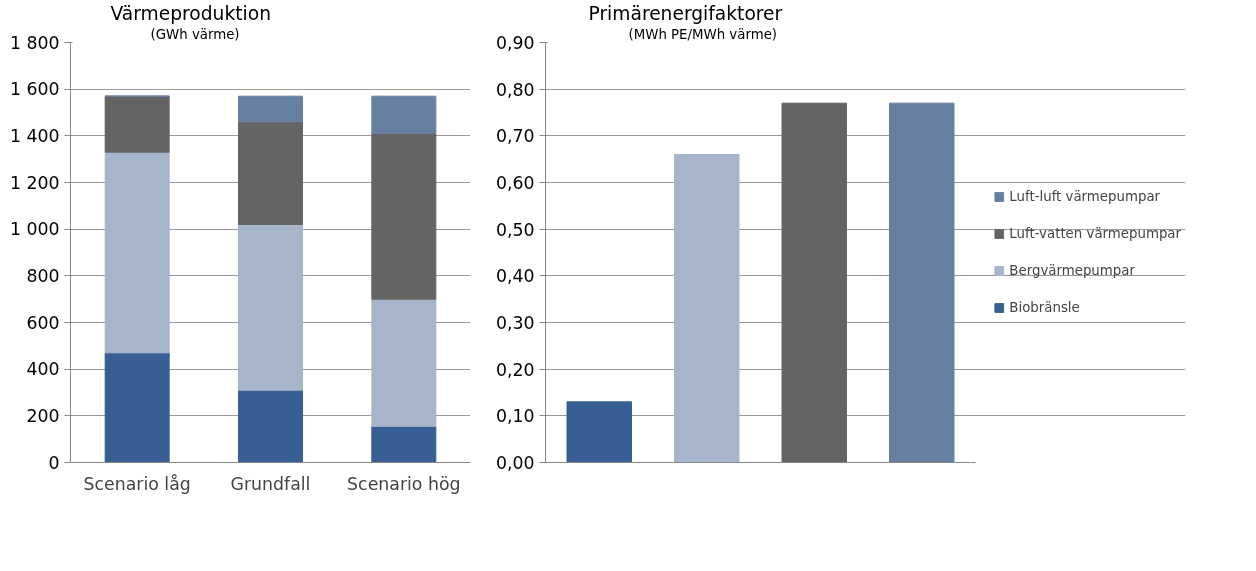 The width and height of the screenshot is (1256, 571). What do you see at coordinates (190, 13) in the screenshot?
I see `chart-title: Värmeproduktion` at bounding box center [190, 13].